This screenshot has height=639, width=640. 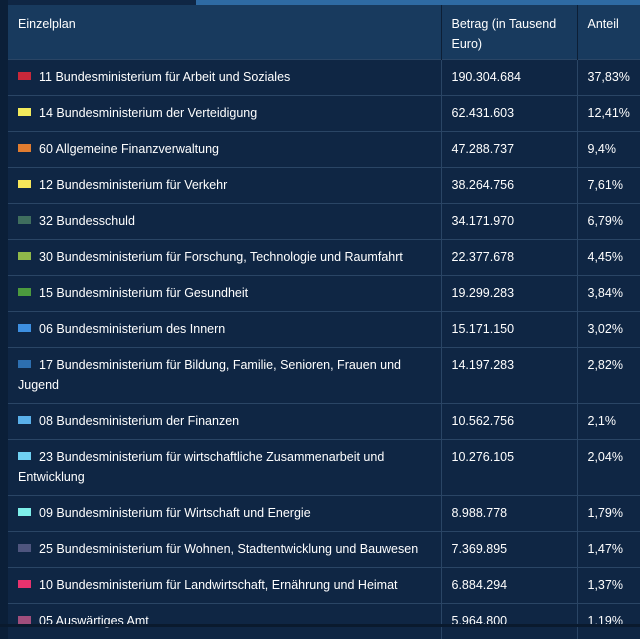 I want to click on cell-betrag: 7.369.895, so click(x=509, y=550).